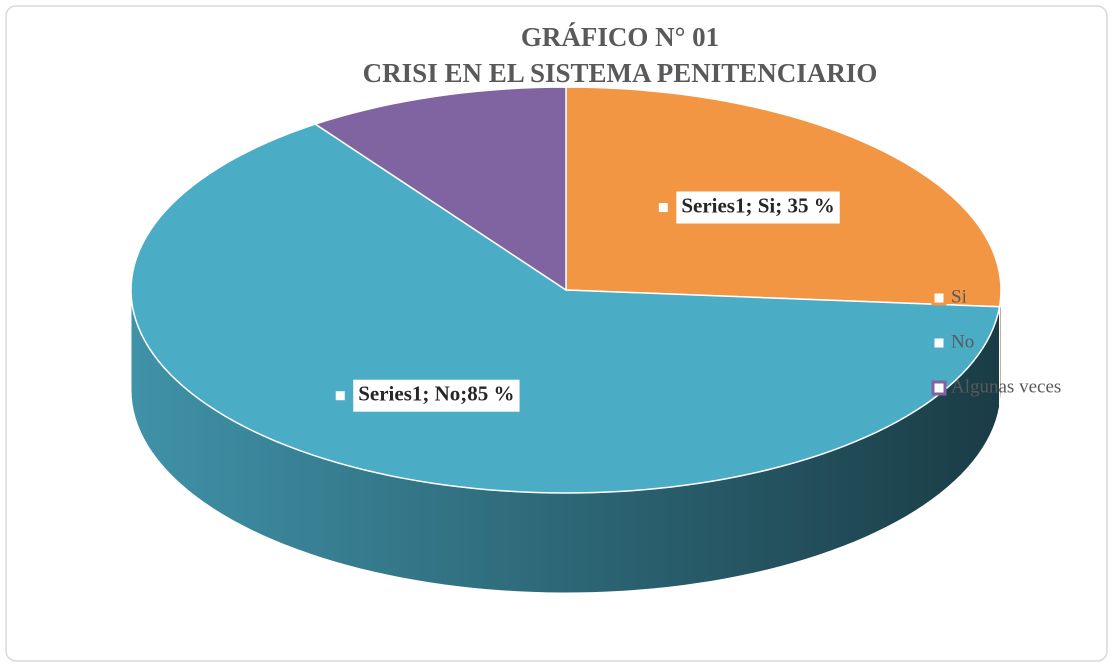 Image resolution: width=1113 pixels, height=672 pixels. What do you see at coordinates (440, 189) in the screenshot?
I see `pie-slice` at bounding box center [440, 189].